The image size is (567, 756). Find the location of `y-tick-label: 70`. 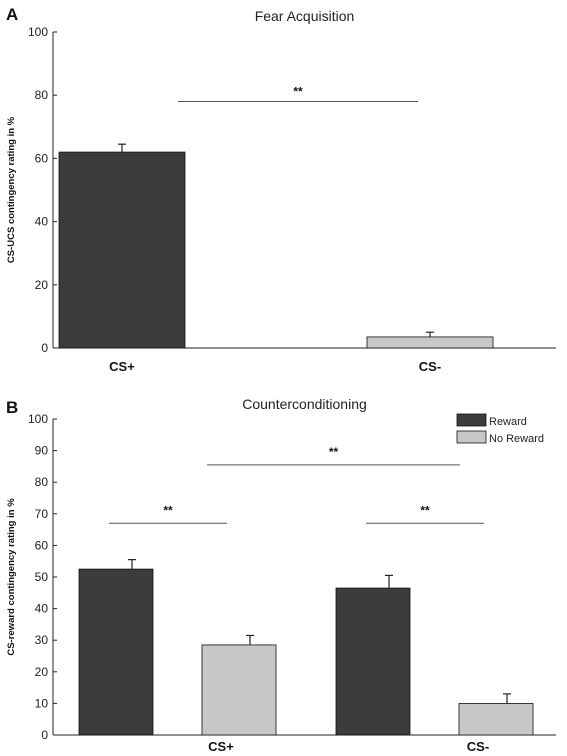

y-tick-label: 70 is located at coordinates (42, 514).